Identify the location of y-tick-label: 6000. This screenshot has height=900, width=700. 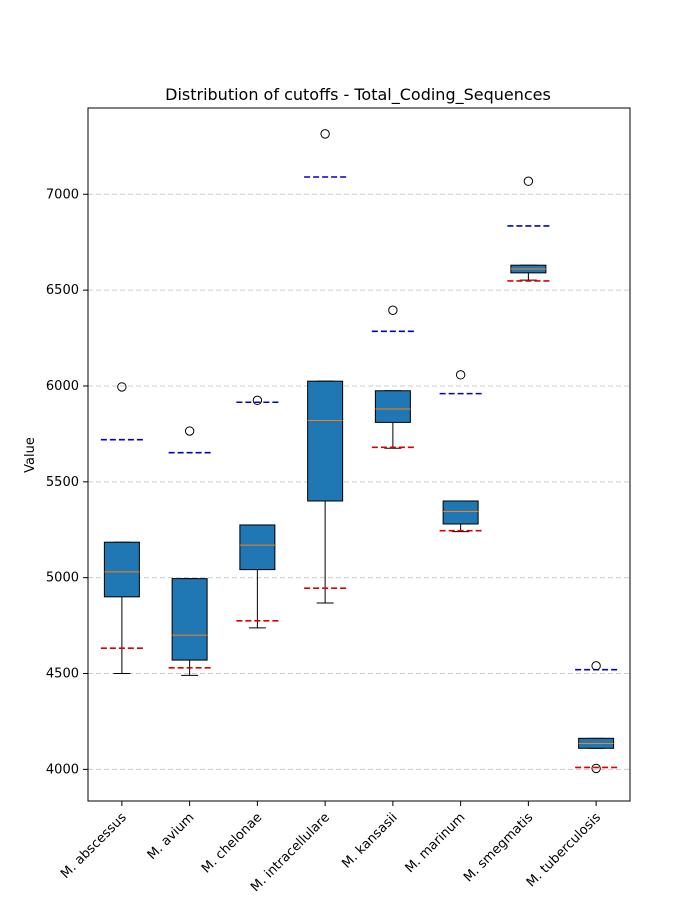
(62, 386).